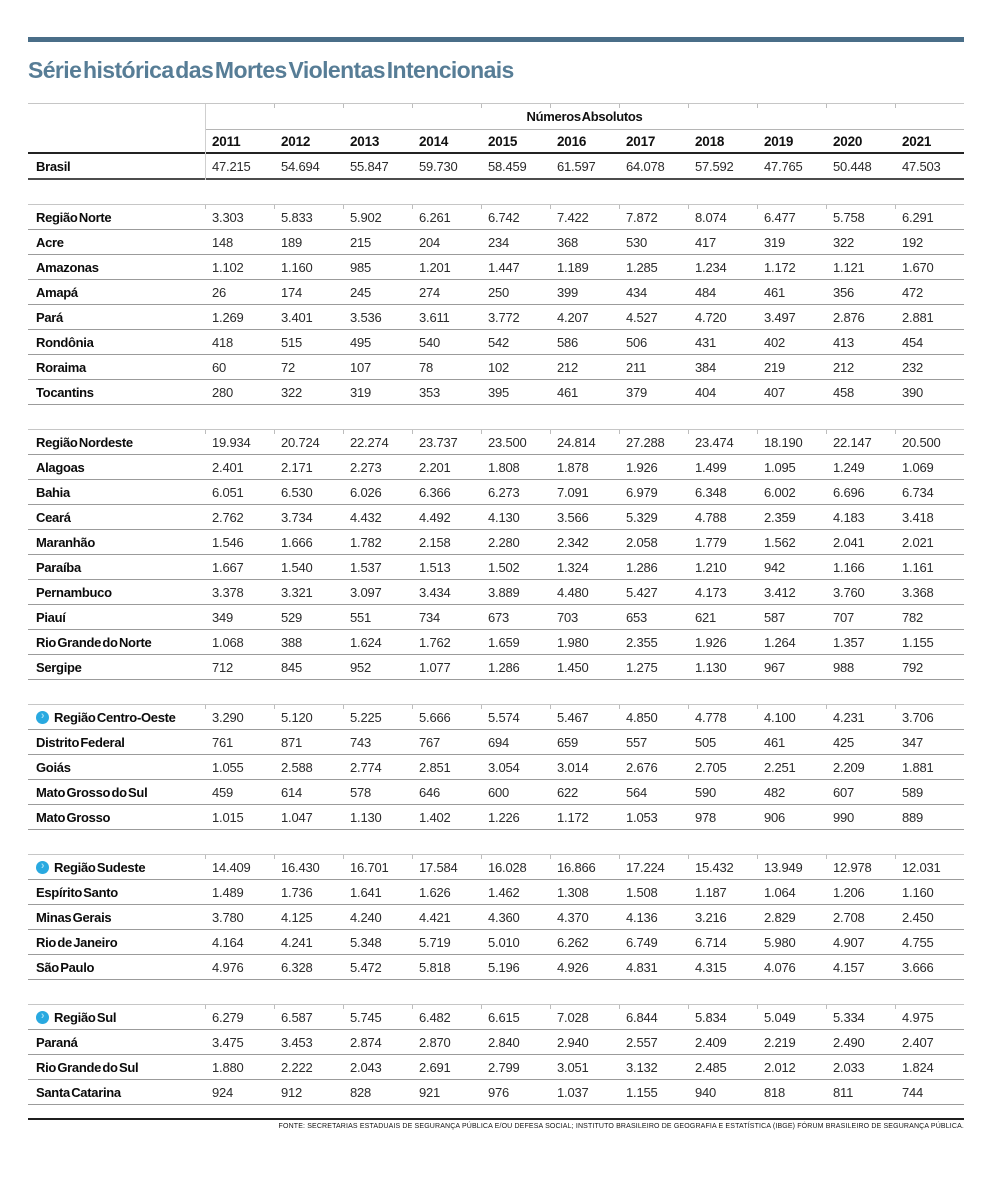 This screenshot has height=1192, width=992. What do you see at coordinates (116, 917) in the screenshot?
I see `row-label: Minas Gerais` at bounding box center [116, 917].